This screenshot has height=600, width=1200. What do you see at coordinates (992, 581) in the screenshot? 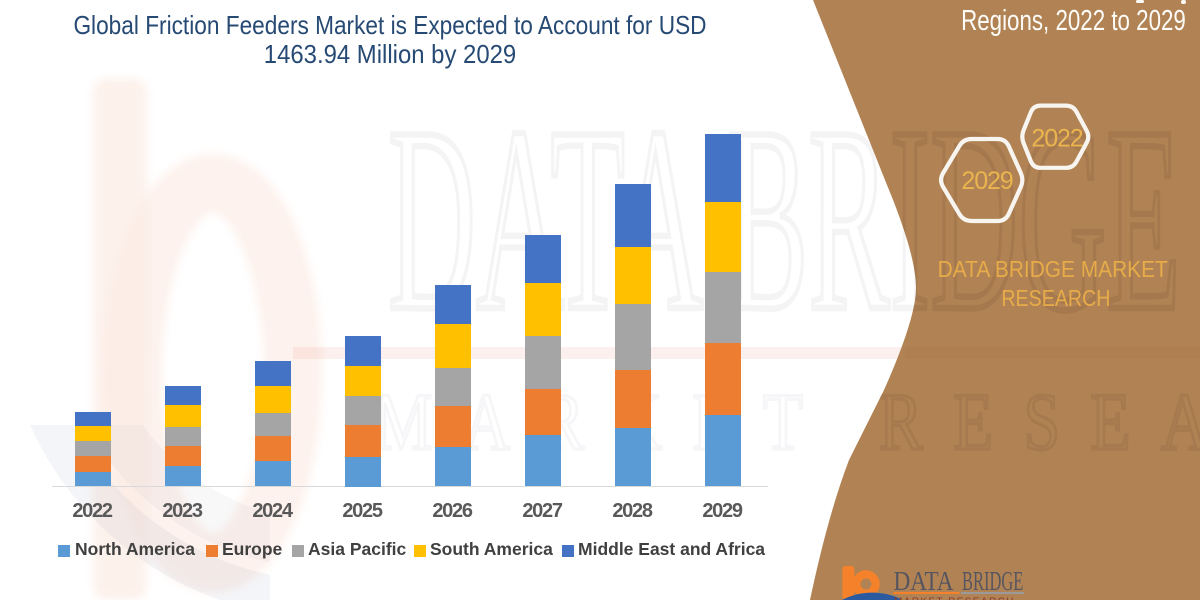
I see `svg-text: BRIDGE` at bounding box center [992, 581].